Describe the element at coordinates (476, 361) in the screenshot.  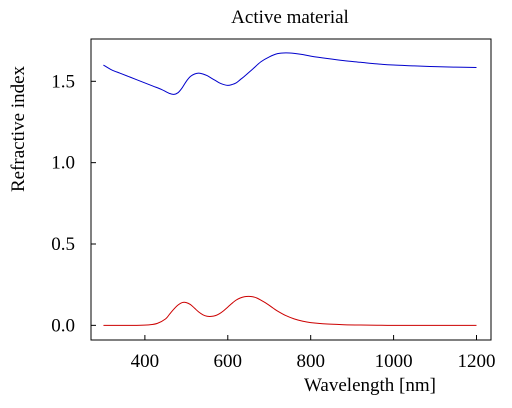
I see `x-tick-label: 1200` at that location.